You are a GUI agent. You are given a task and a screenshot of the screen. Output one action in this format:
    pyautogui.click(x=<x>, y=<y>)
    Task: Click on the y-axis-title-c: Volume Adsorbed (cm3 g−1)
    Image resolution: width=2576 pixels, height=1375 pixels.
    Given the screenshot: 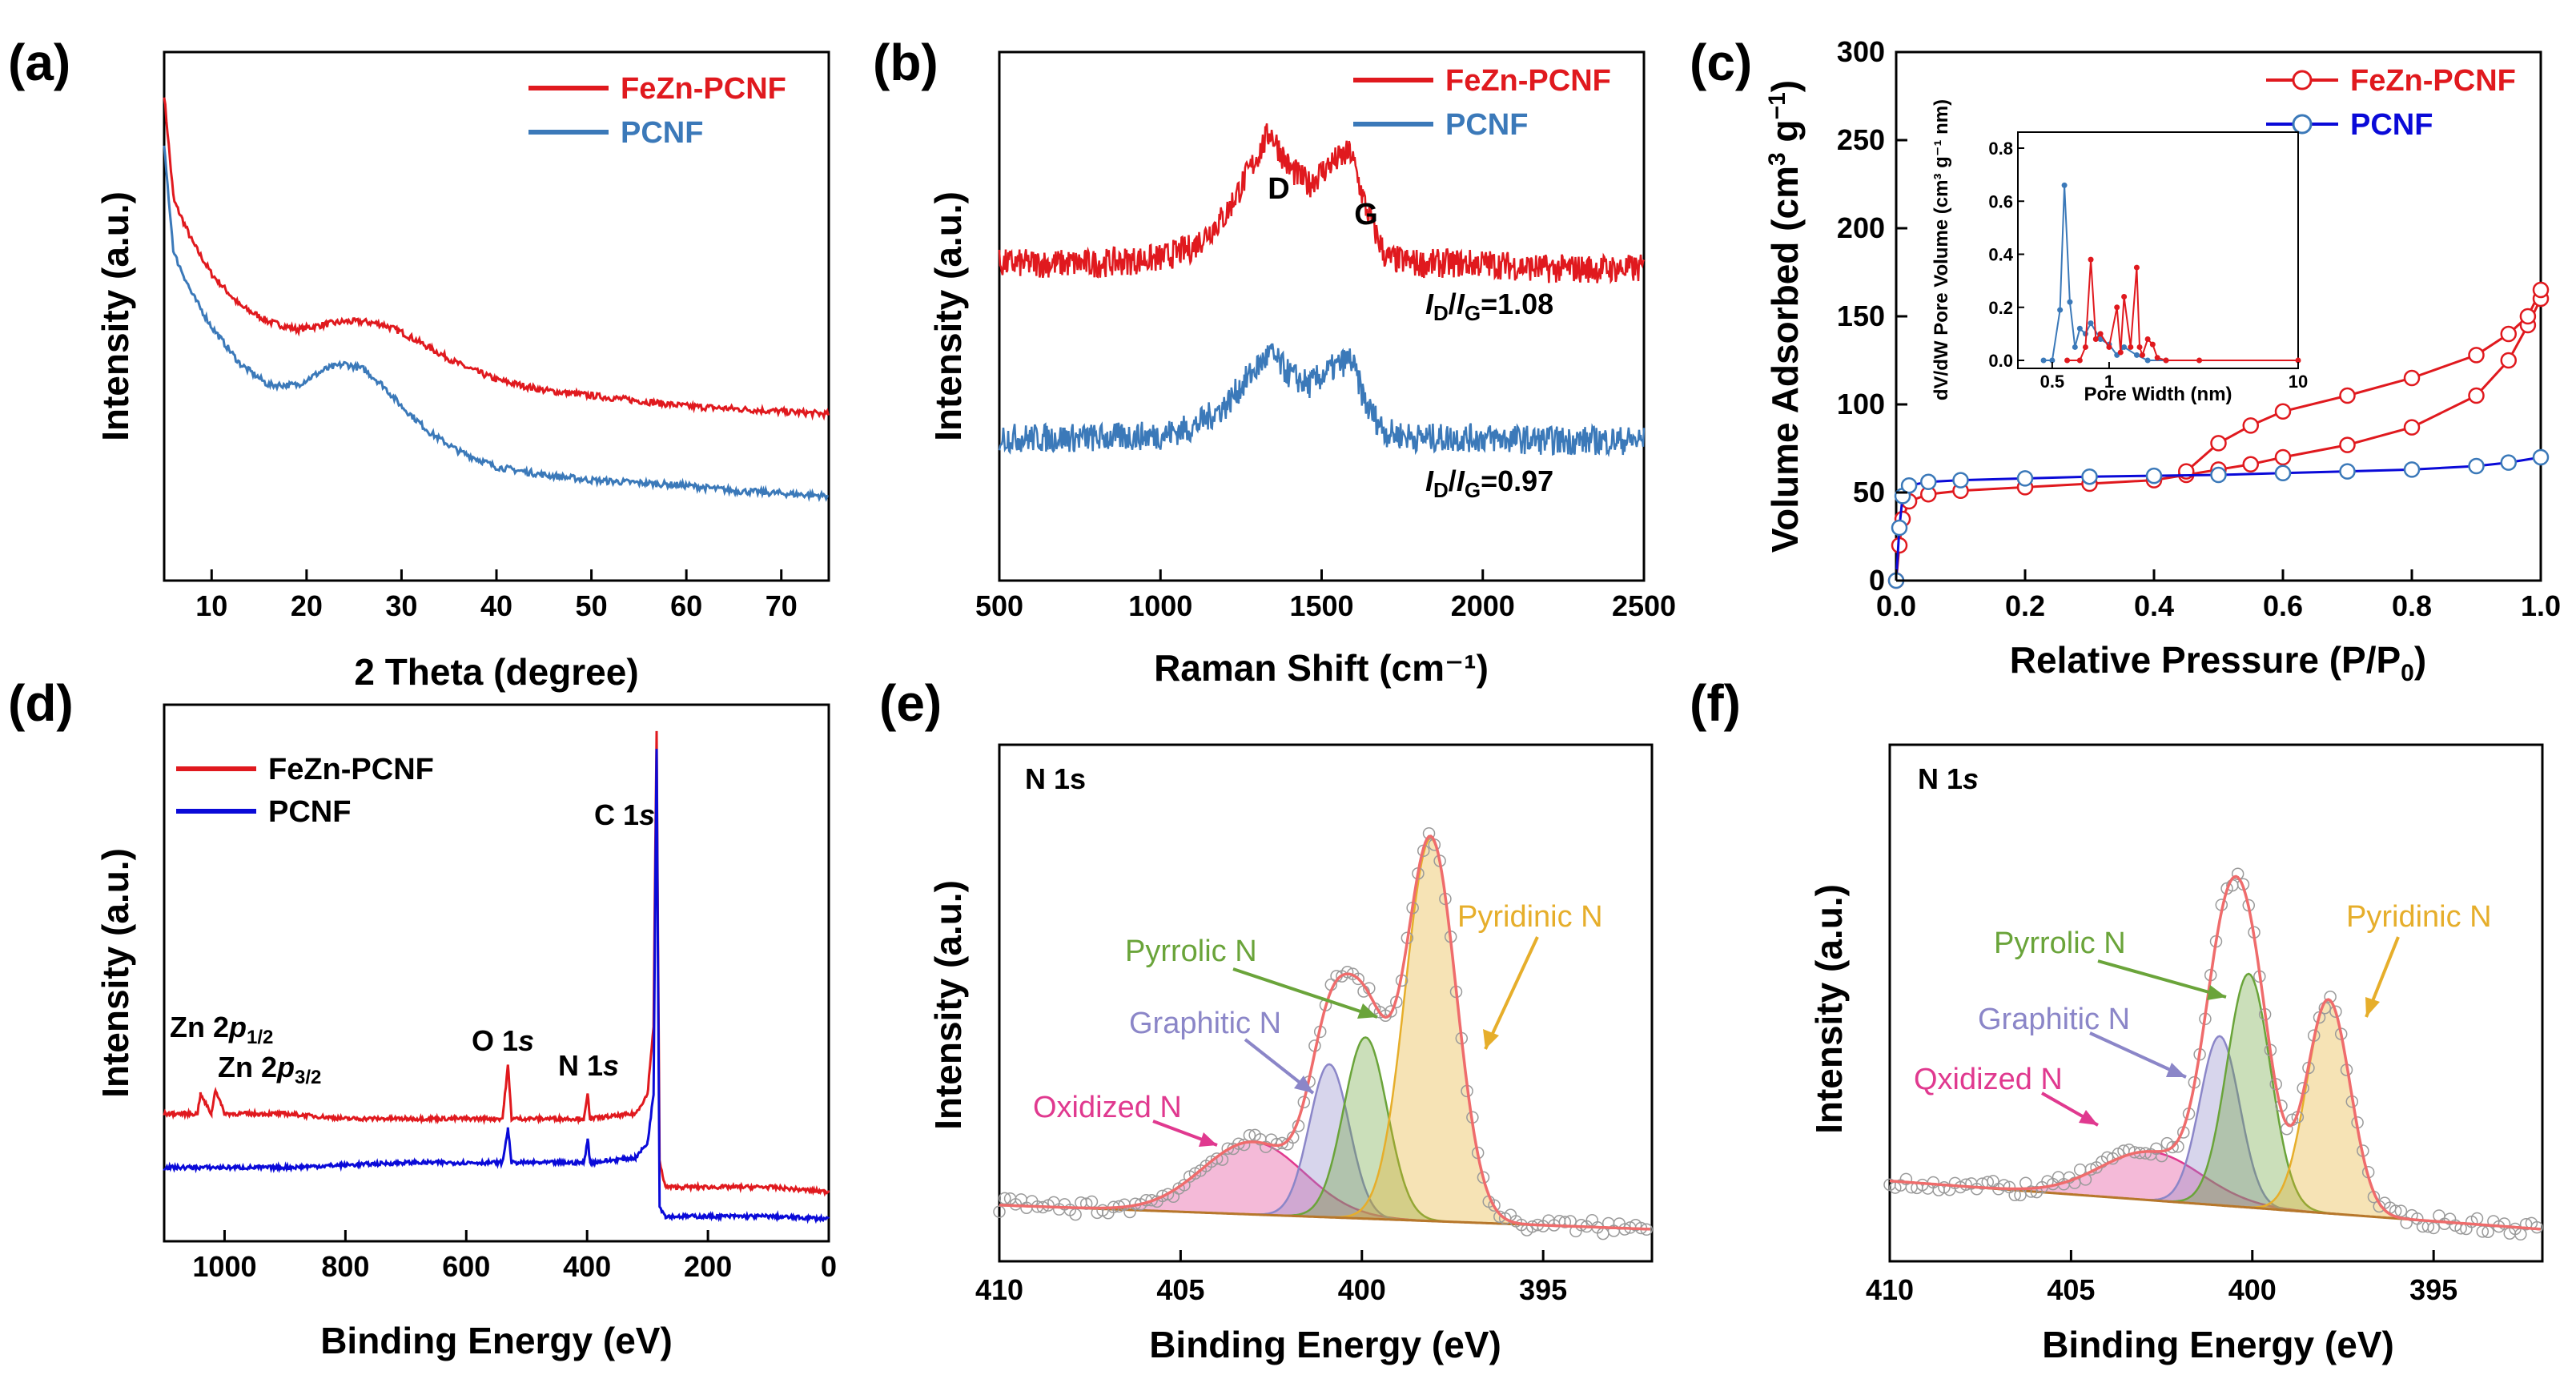 What is the action you would take?
    pyautogui.click(x=1785, y=316)
    